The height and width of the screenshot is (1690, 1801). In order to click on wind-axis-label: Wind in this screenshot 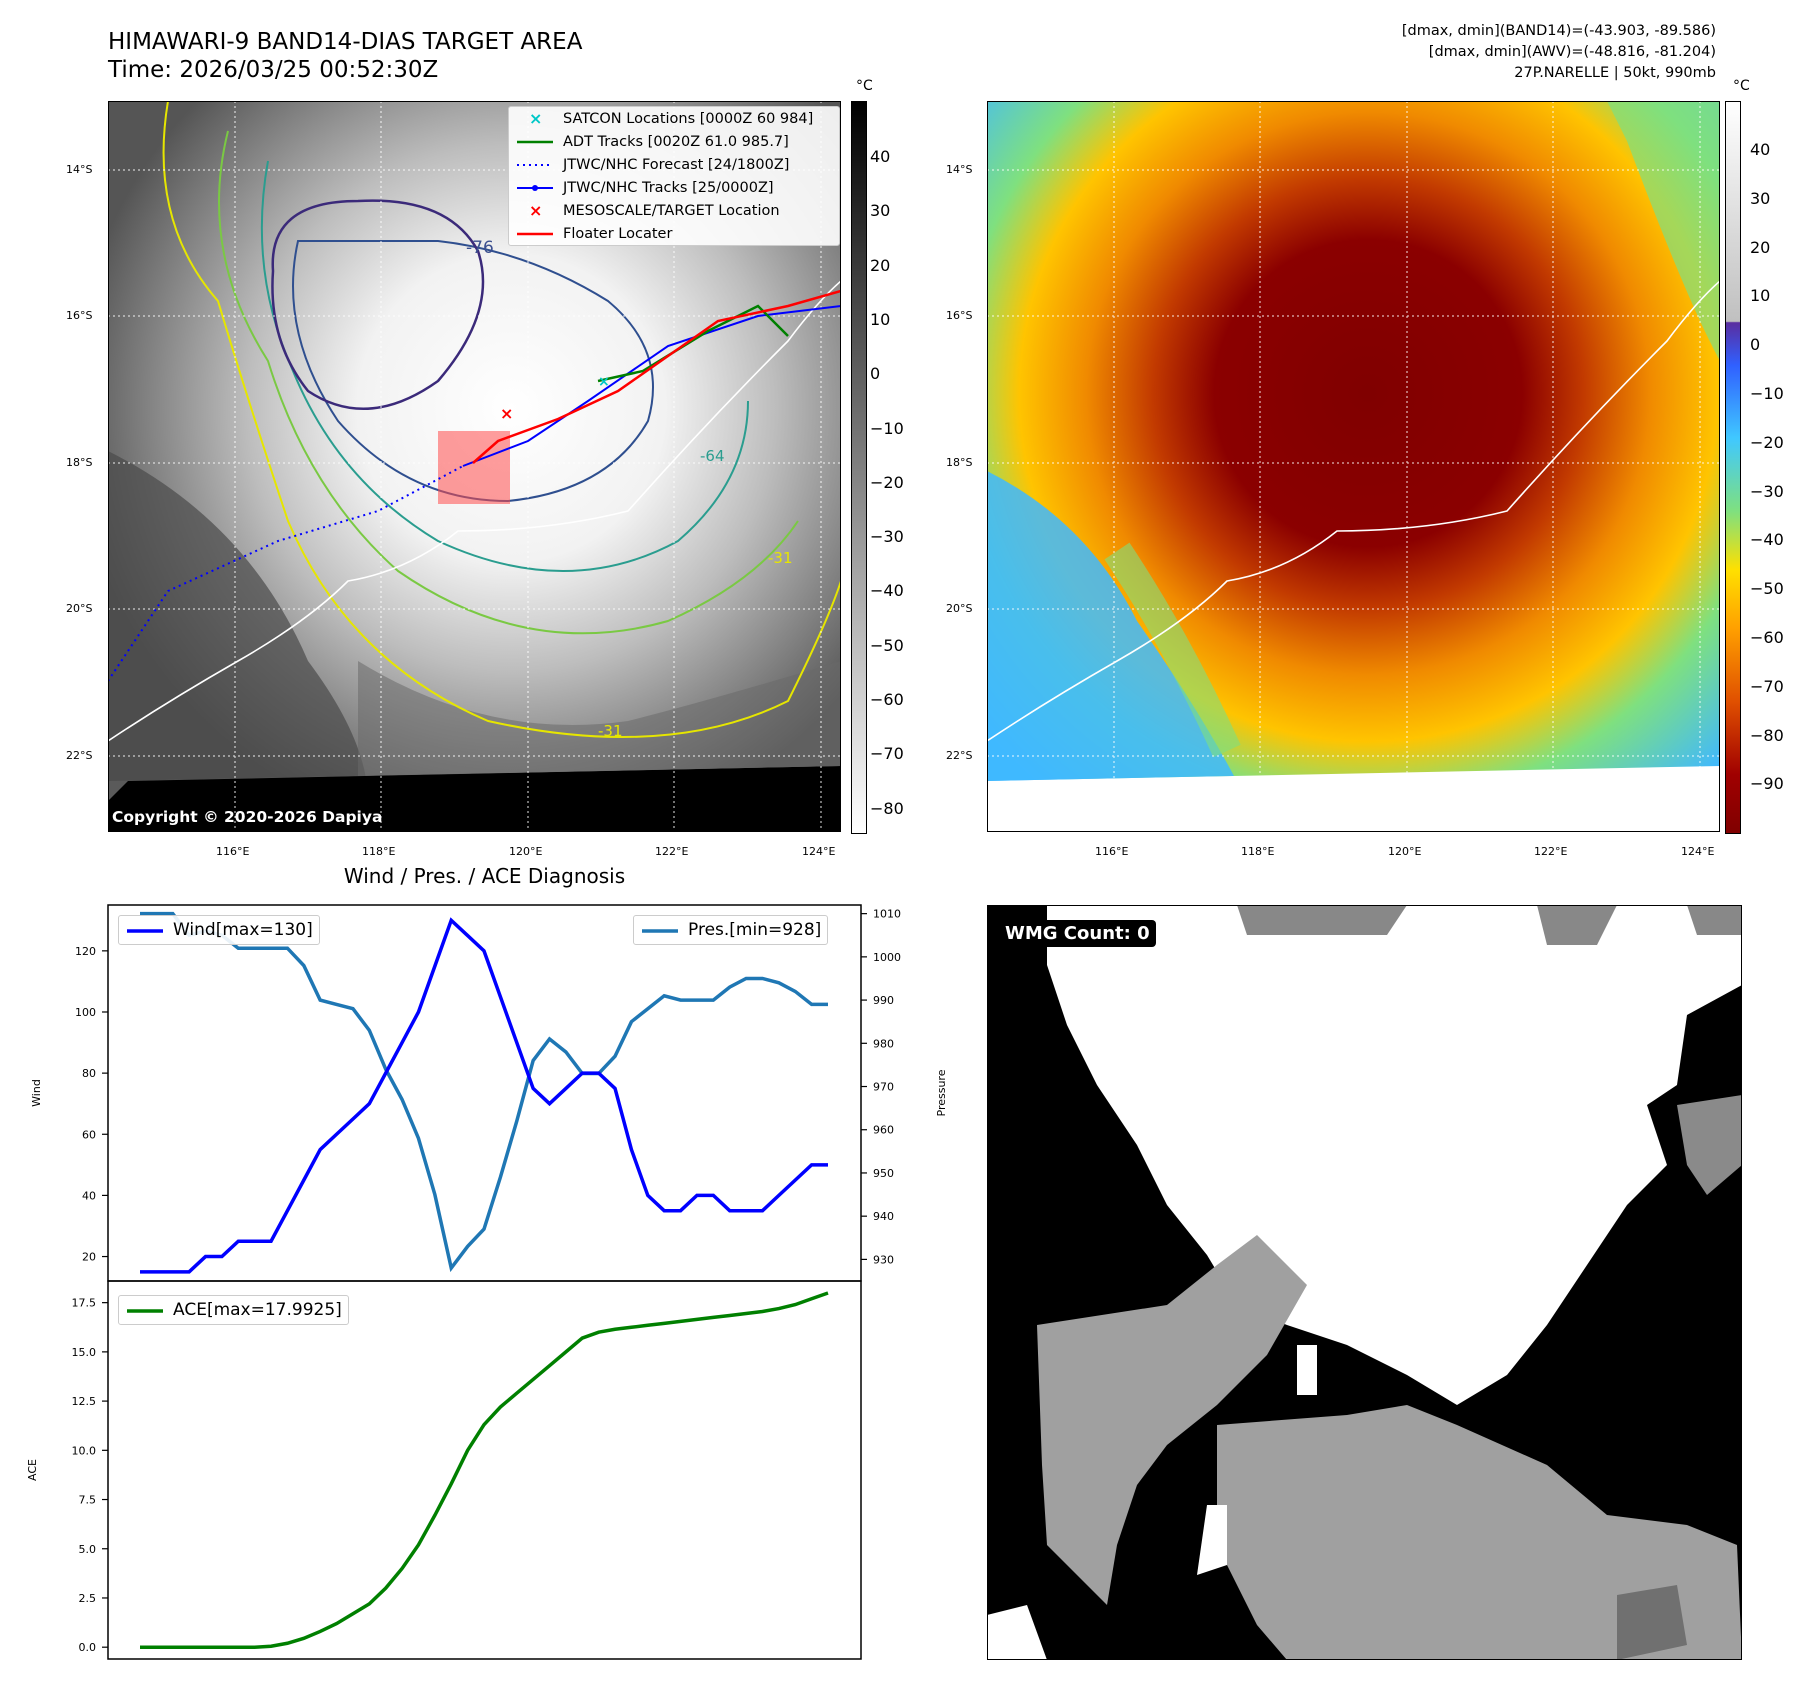, I will do `click(36, 1093)`.